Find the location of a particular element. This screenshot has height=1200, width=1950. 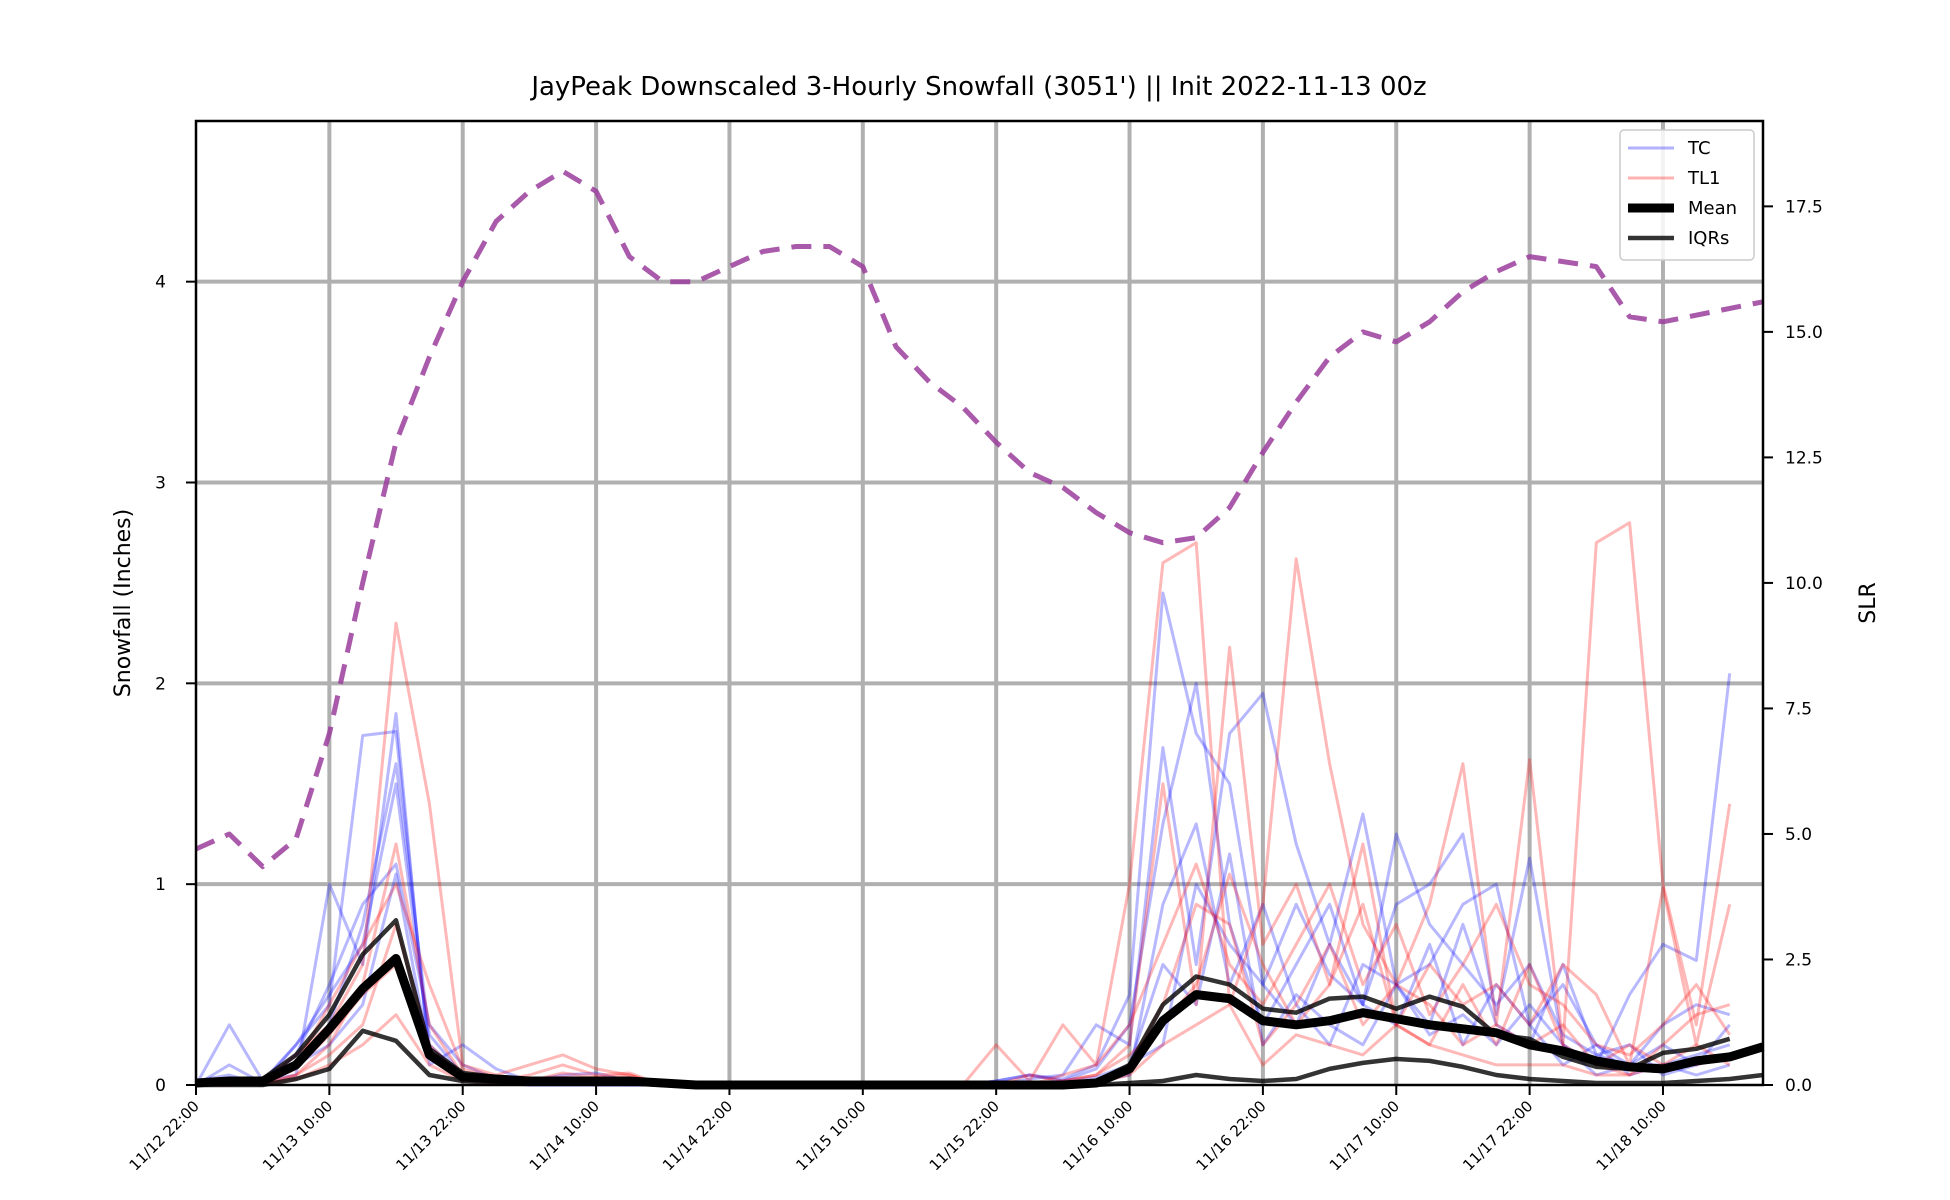

legend: TC TL1 Mean IQRs is located at coordinates (1687, 195).